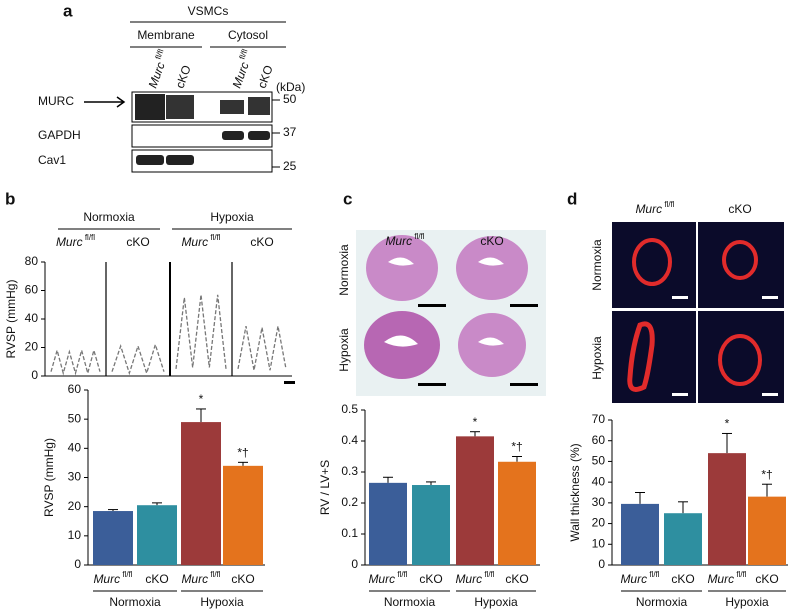 The image size is (788, 611). What do you see at coordinates (290, 99) in the screenshot?
I see `marker-label: 50` at bounding box center [290, 99].